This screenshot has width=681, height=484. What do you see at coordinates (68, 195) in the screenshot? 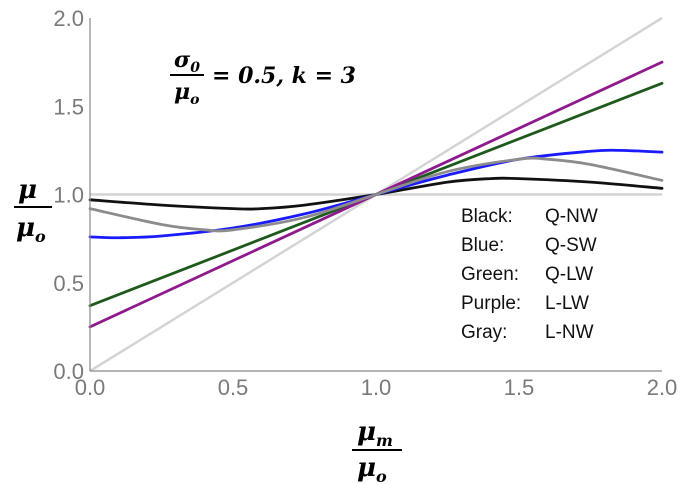
I see `y-tick-label: 1.0` at bounding box center [68, 195].